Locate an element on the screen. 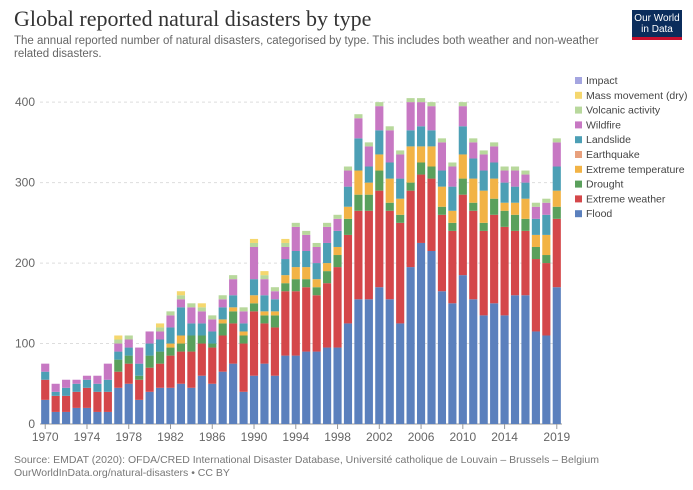 Image resolution: width=693 pixels, height=490 pixels. bar-segment-extreme-temperature-2019 is located at coordinates (556, 198).